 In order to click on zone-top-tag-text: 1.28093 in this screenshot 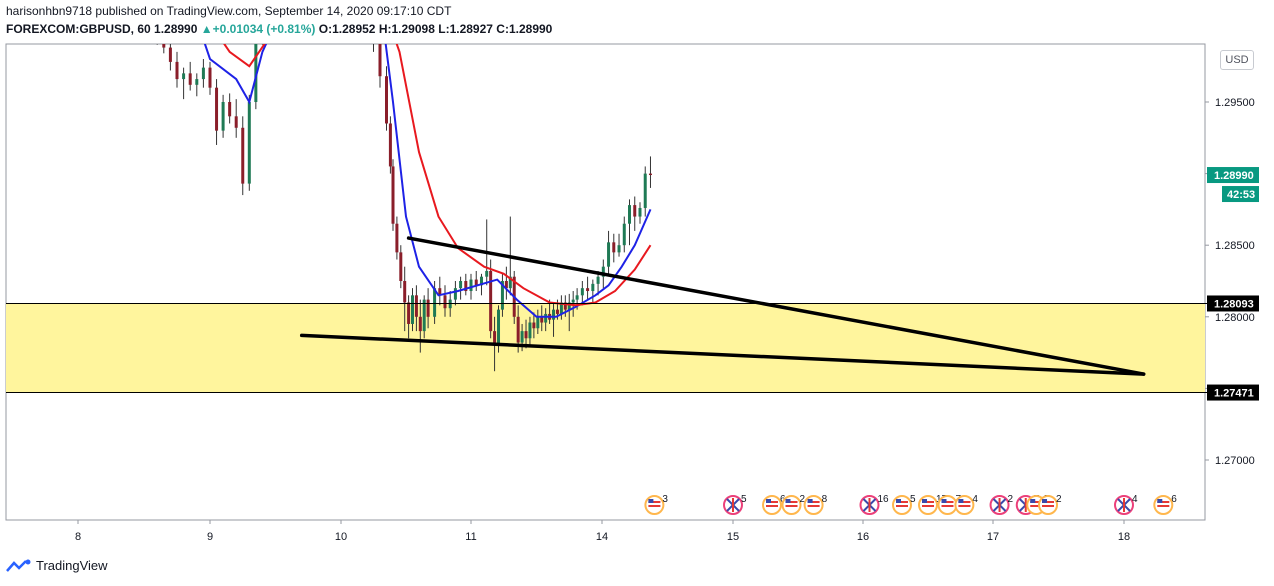, I will do `click(1234, 304)`.